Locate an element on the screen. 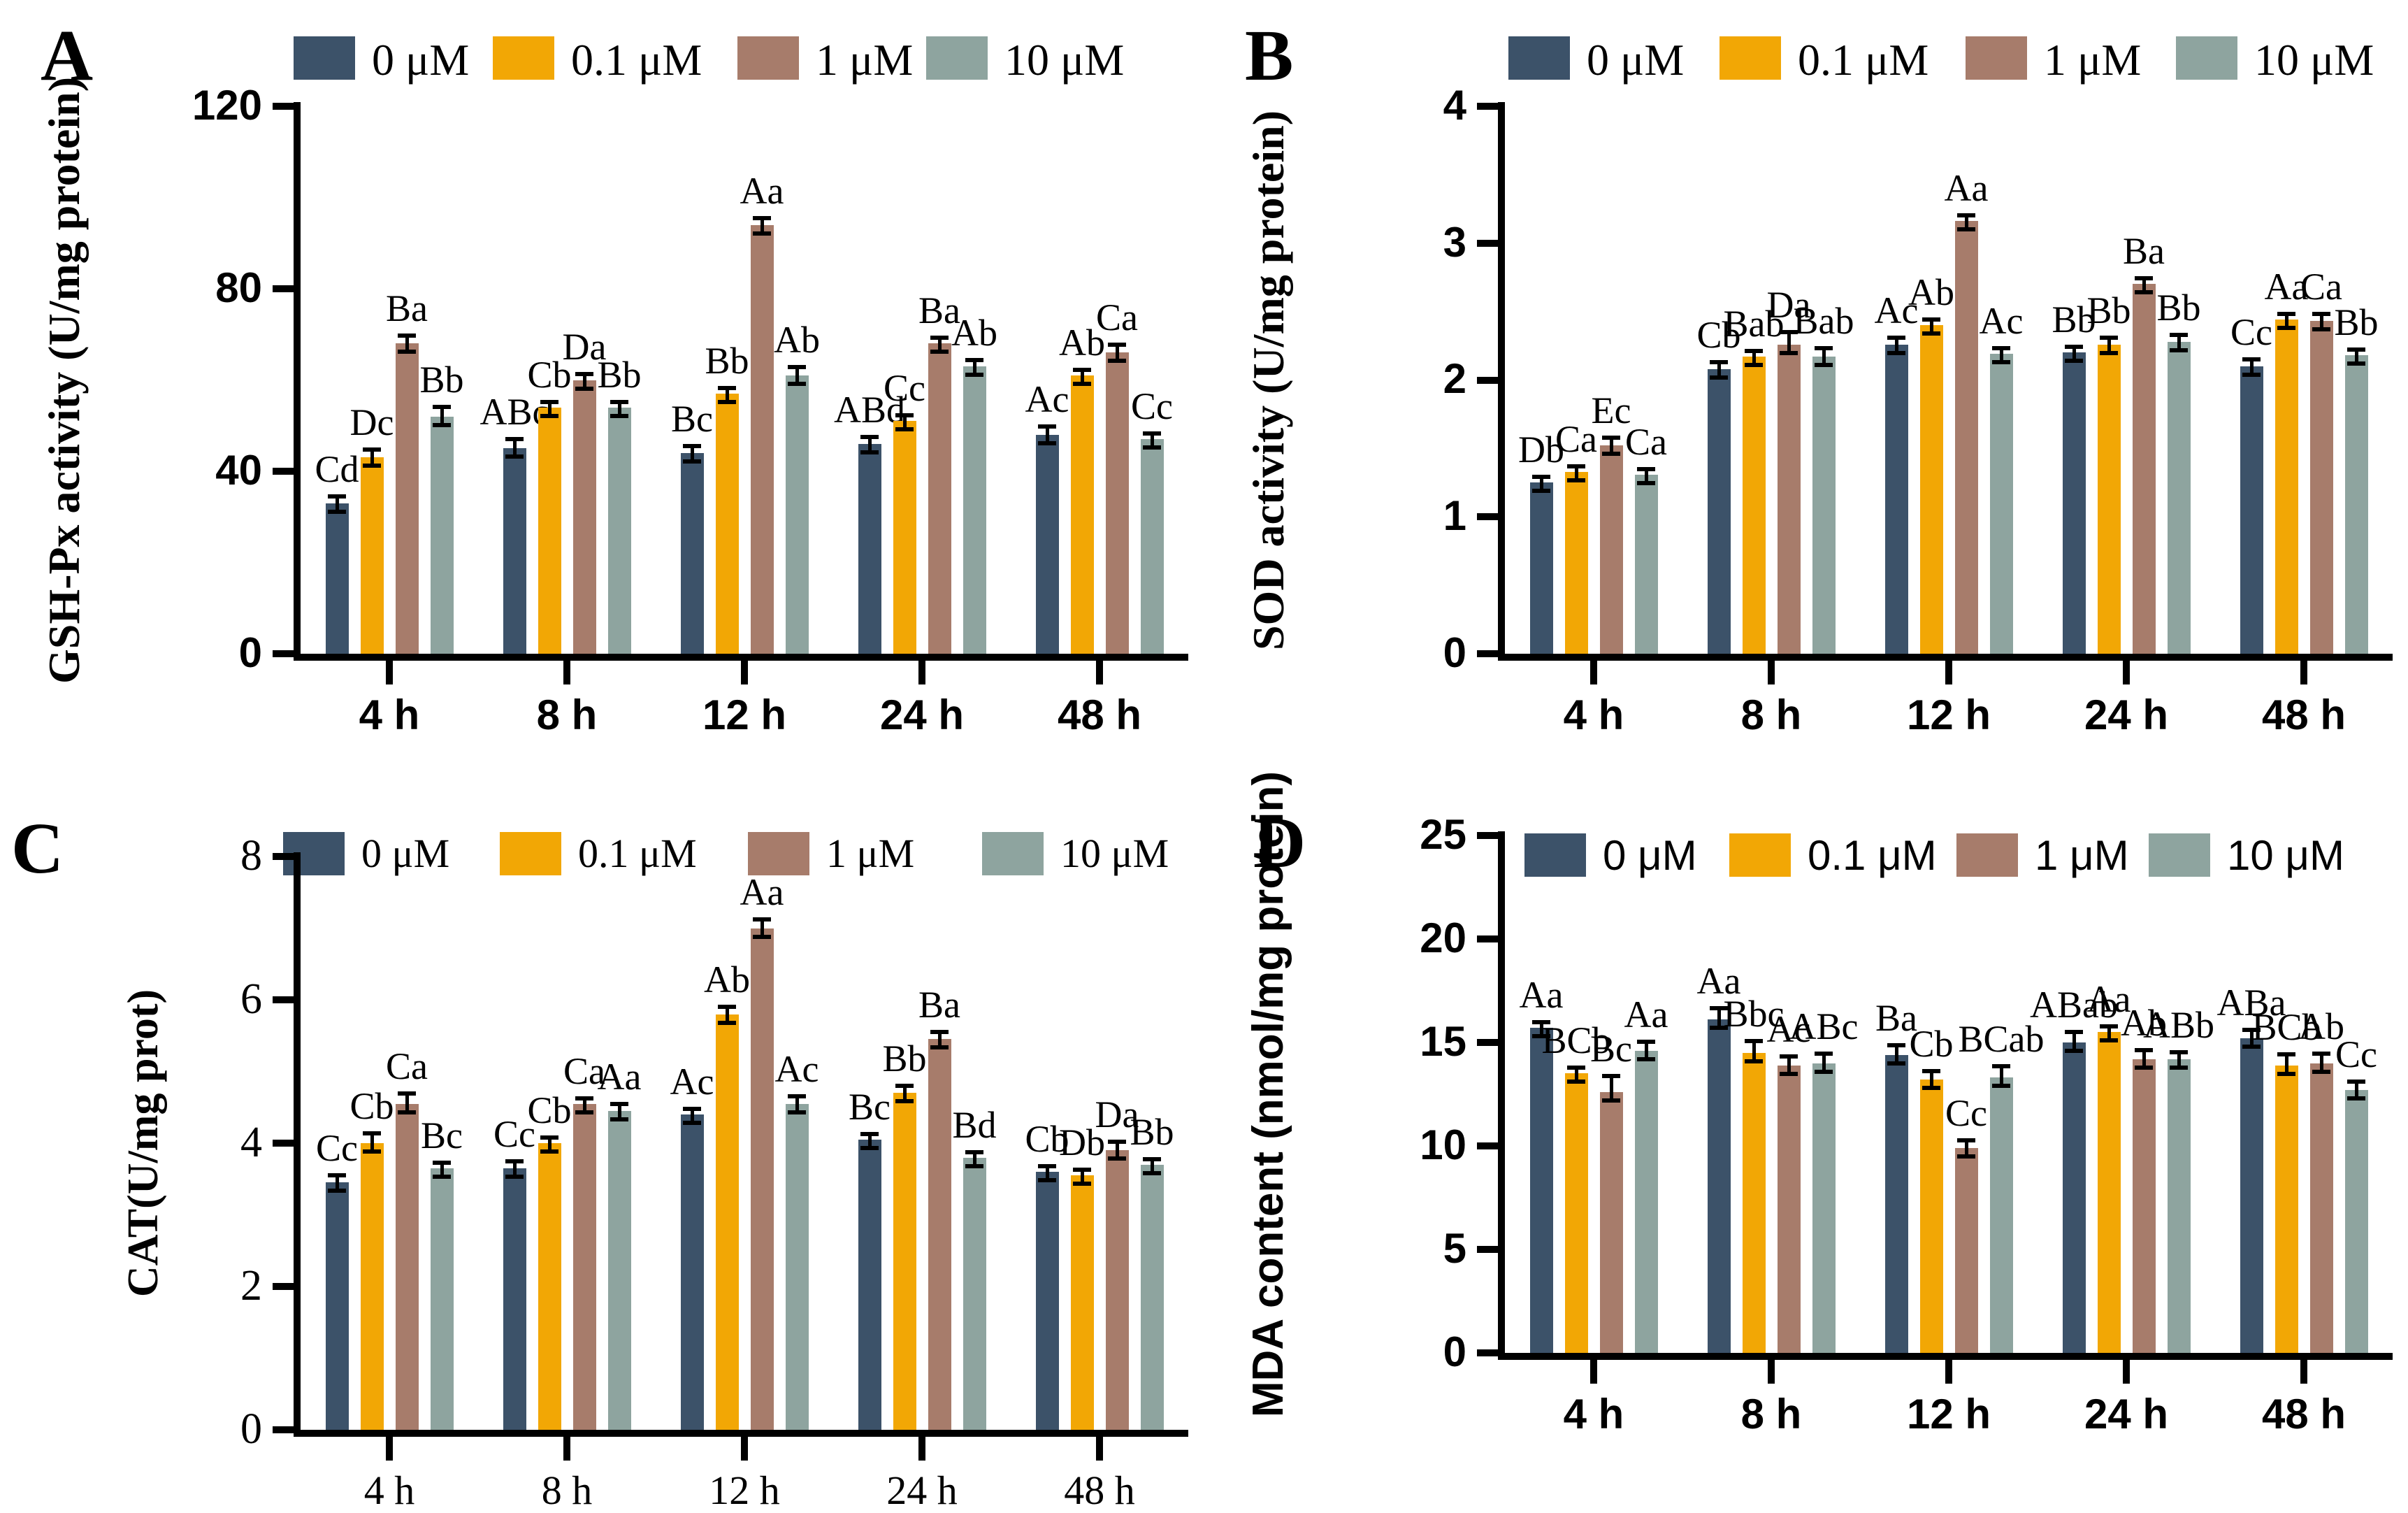  y-tick-label: 6 is located at coordinates (251, 999).